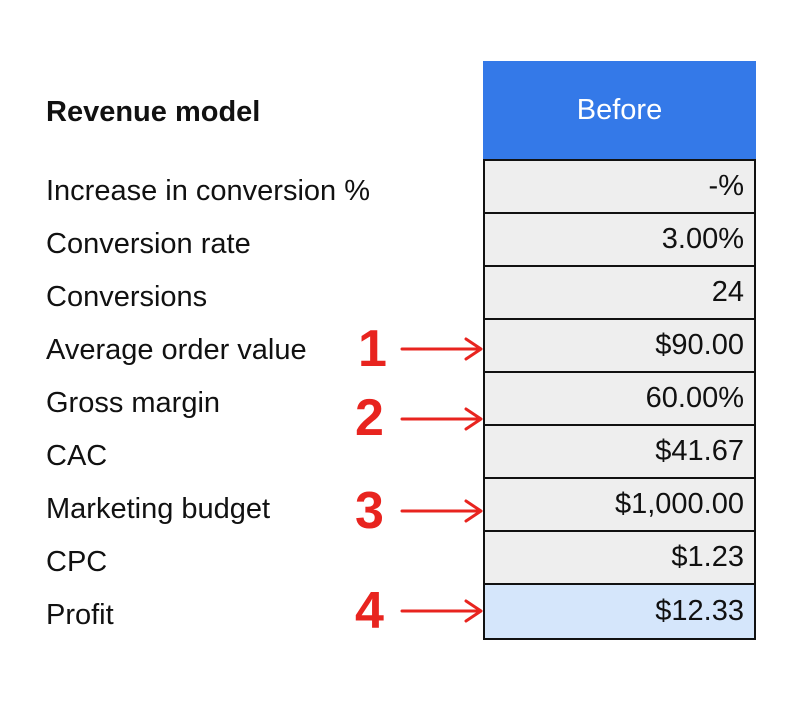  What do you see at coordinates (619, 346) in the screenshot?
I see `value-cell-average-order-value: $90.00` at bounding box center [619, 346].